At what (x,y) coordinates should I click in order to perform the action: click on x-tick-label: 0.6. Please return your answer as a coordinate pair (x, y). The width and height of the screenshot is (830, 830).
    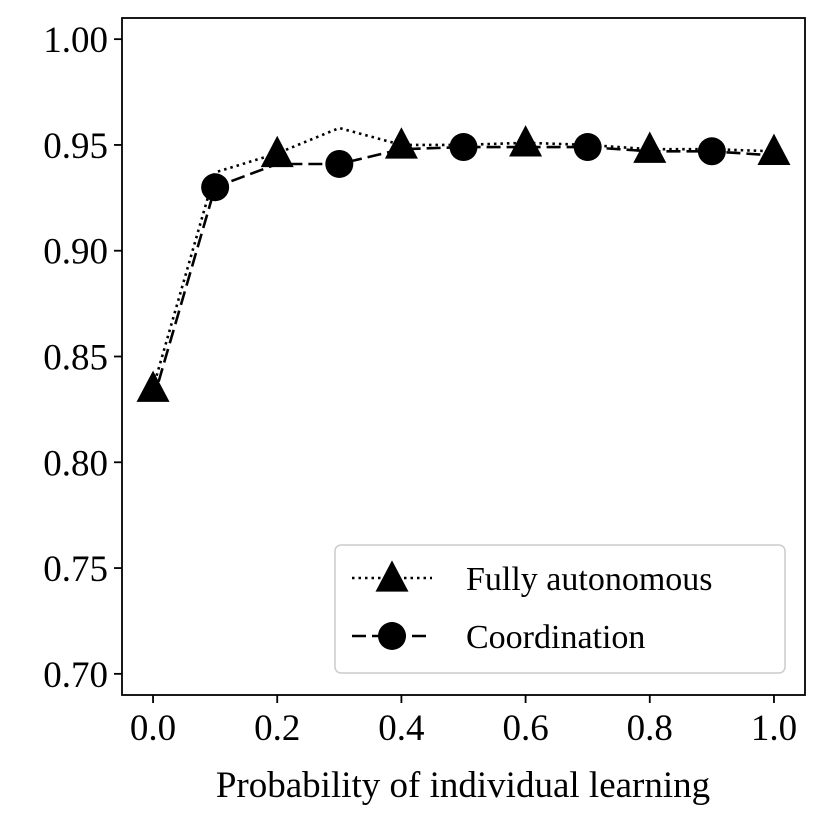
    Looking at the image, I should click on (525, 728).